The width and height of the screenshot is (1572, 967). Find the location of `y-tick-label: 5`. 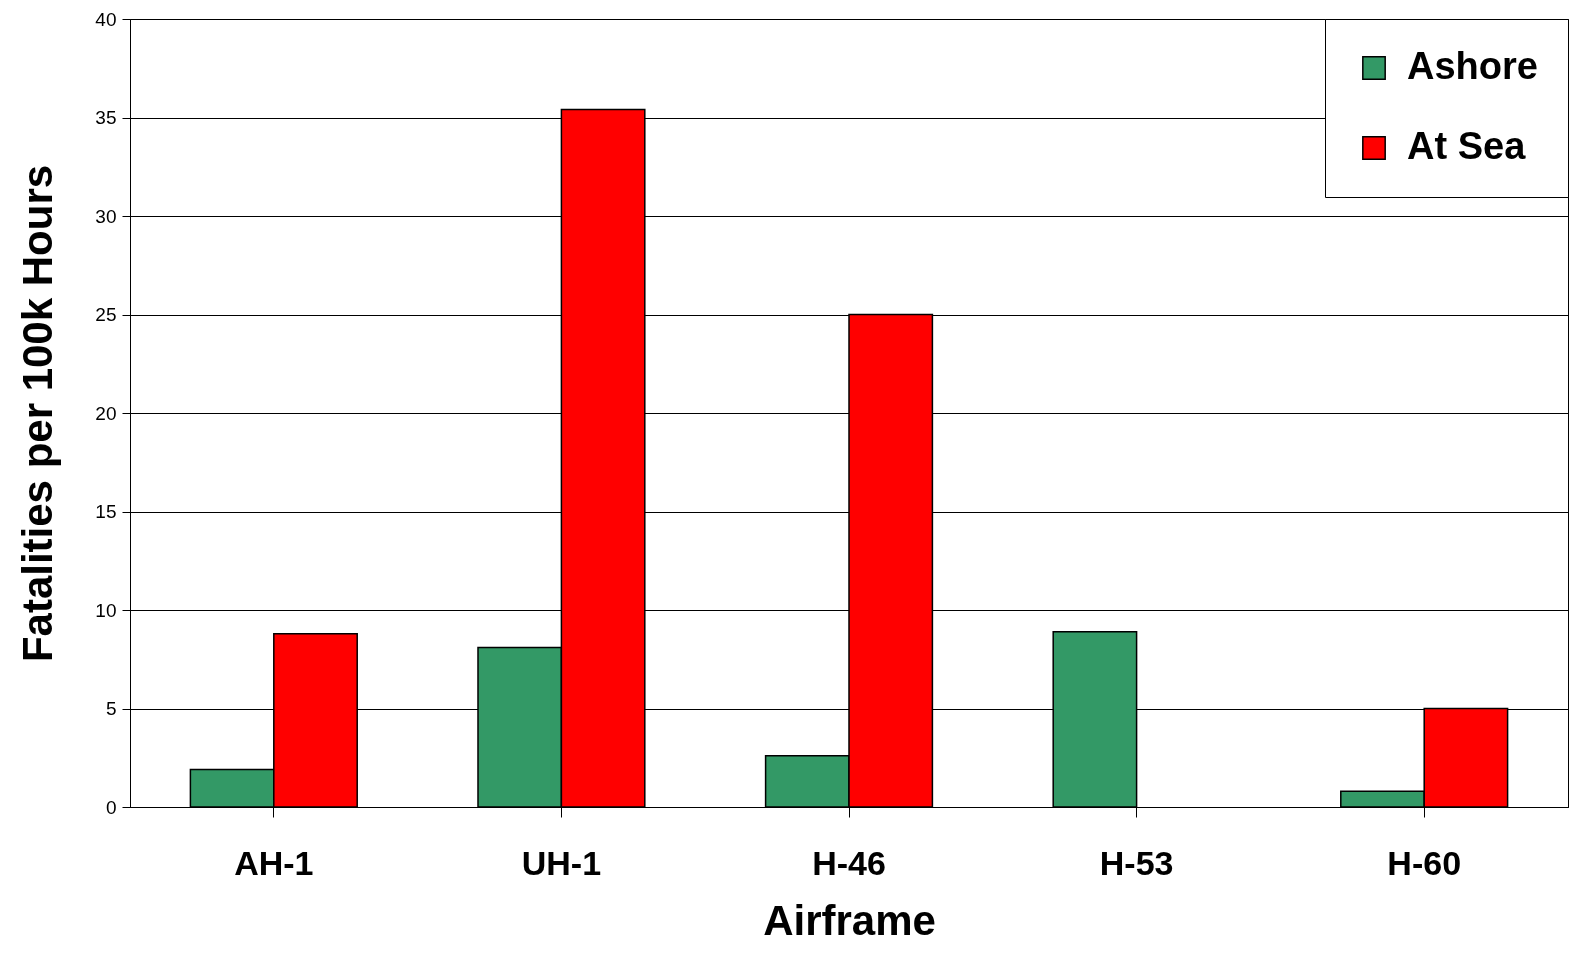

y-tick-label: 5 is located at coordinates (111, 708).